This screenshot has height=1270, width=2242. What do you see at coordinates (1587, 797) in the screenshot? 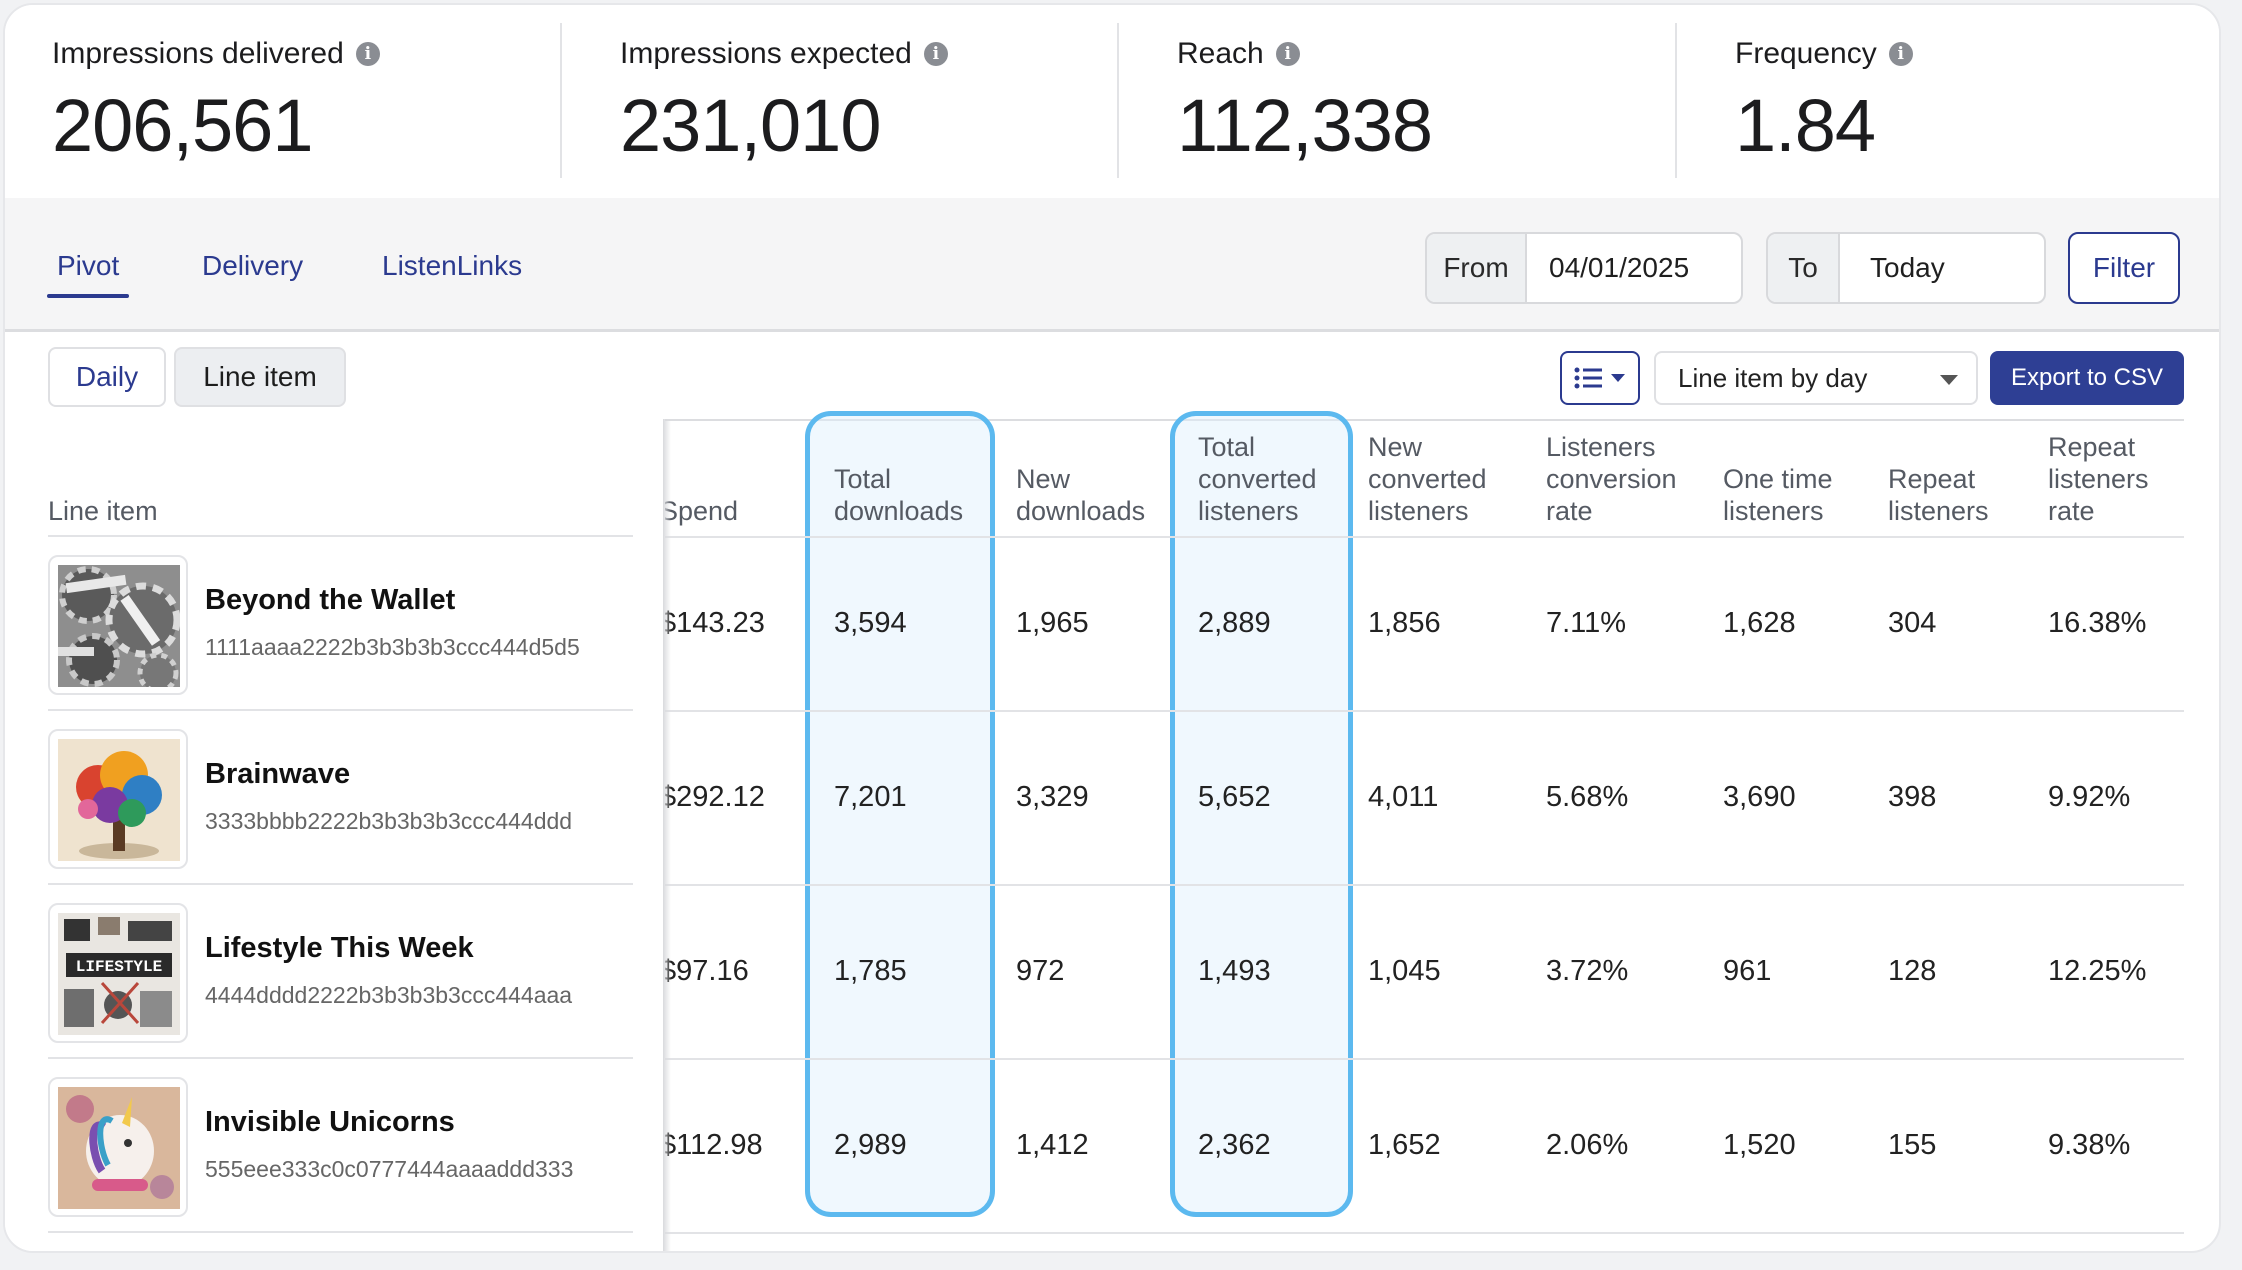
I see `cell-conversion-rate: 5.68%` at bounding box center [1587, 797].